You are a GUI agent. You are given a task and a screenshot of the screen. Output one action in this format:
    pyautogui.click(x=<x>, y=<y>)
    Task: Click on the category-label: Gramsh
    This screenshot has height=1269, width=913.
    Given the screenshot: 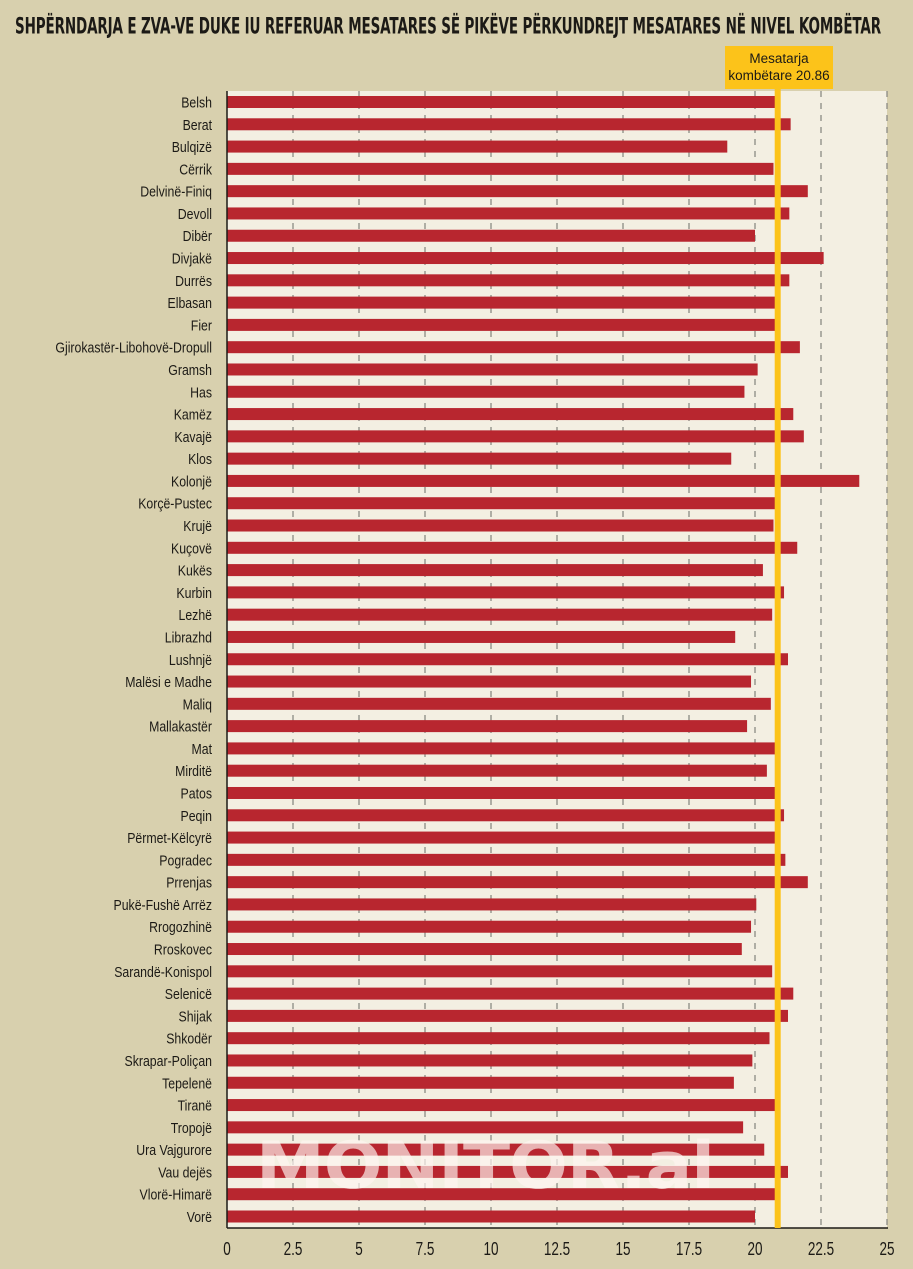 What is the action you would take?
    pyautogui.click(x=190, y=370)
    